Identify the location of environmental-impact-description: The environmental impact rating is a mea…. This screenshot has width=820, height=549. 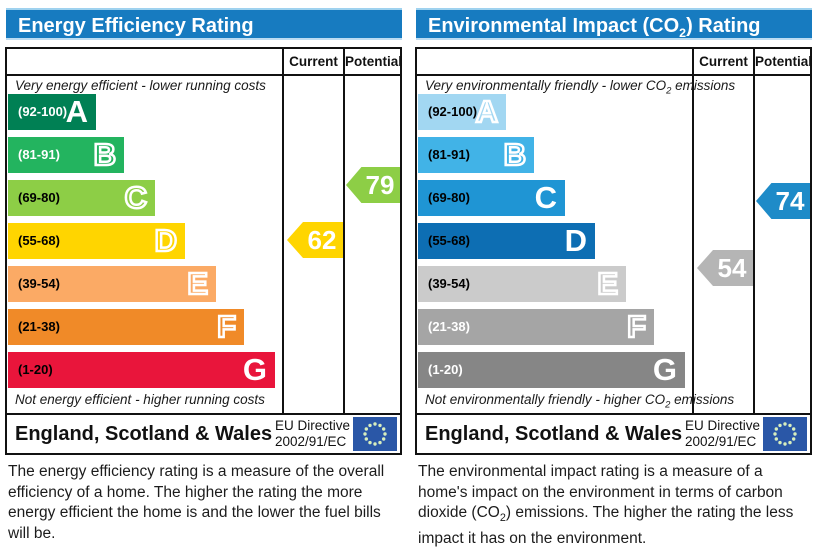
(607, 505).